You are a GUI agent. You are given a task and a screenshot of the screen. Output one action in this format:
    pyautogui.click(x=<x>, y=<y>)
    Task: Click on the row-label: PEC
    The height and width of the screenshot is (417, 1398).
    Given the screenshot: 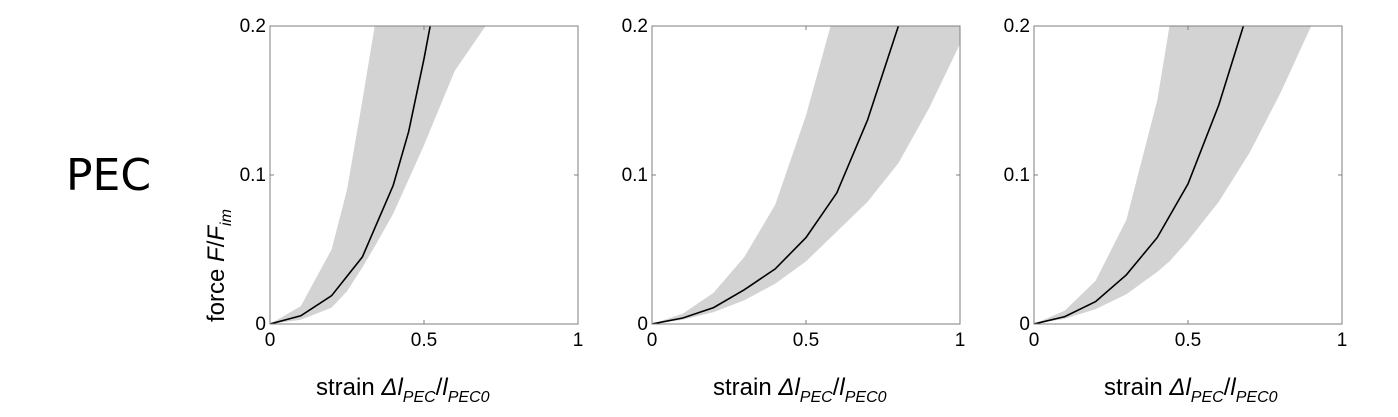 What is the action you would take?
    pyautogui.click(x=108, y=175)
    